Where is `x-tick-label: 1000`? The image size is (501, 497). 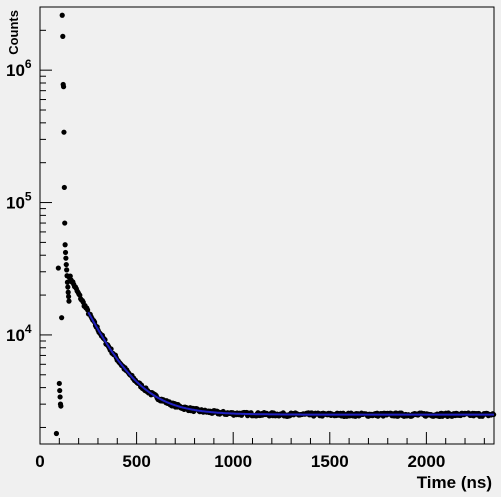
x-tick-label: 1000 is located at coordinates (233, 461).